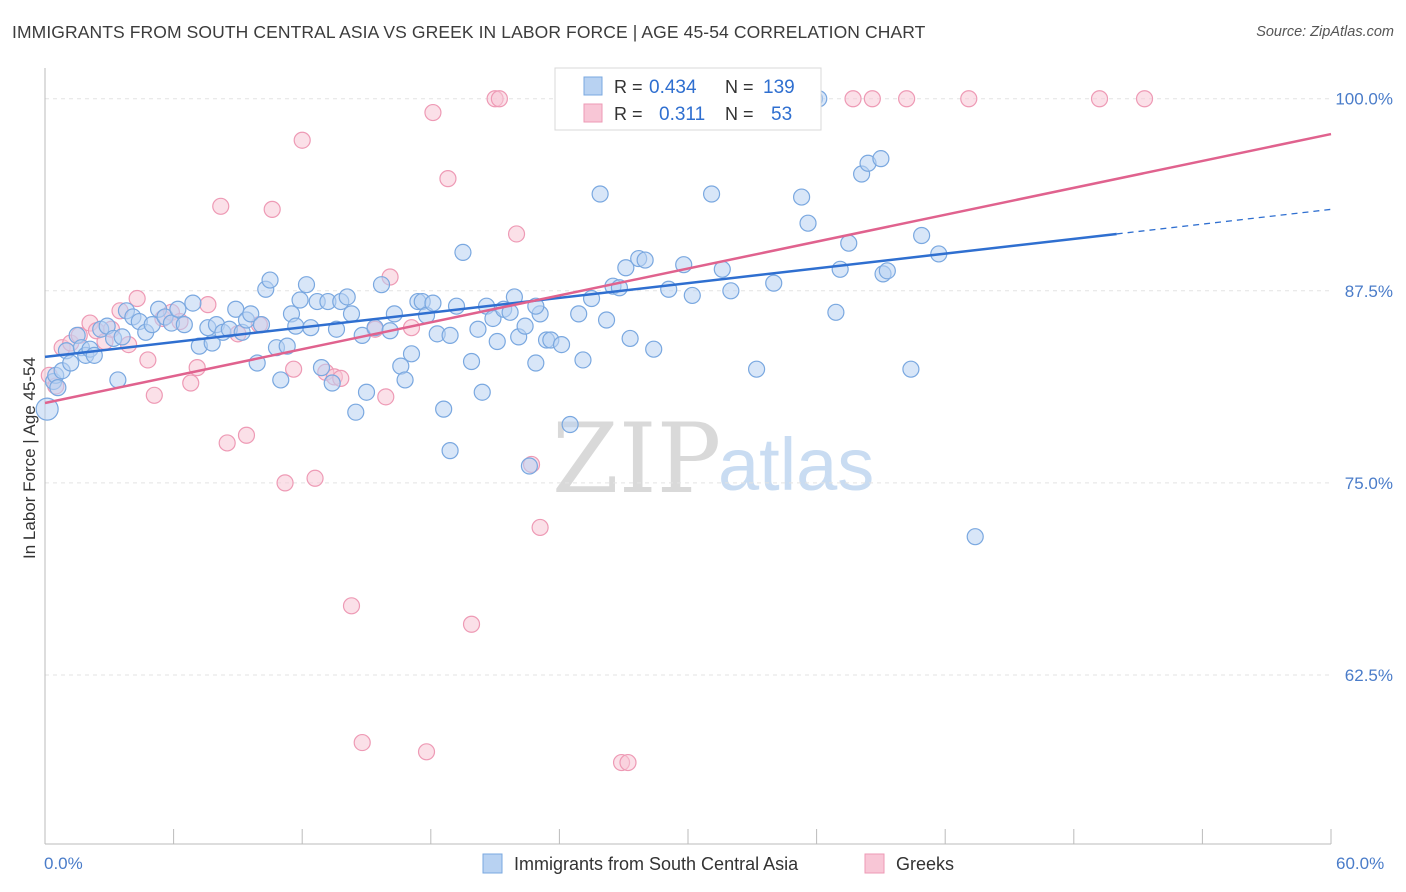 The image size is (1406, 892). Describe the element at coordinates (492, 863) in the screenshot. I see `series-legend-swatch-blue` at that location.